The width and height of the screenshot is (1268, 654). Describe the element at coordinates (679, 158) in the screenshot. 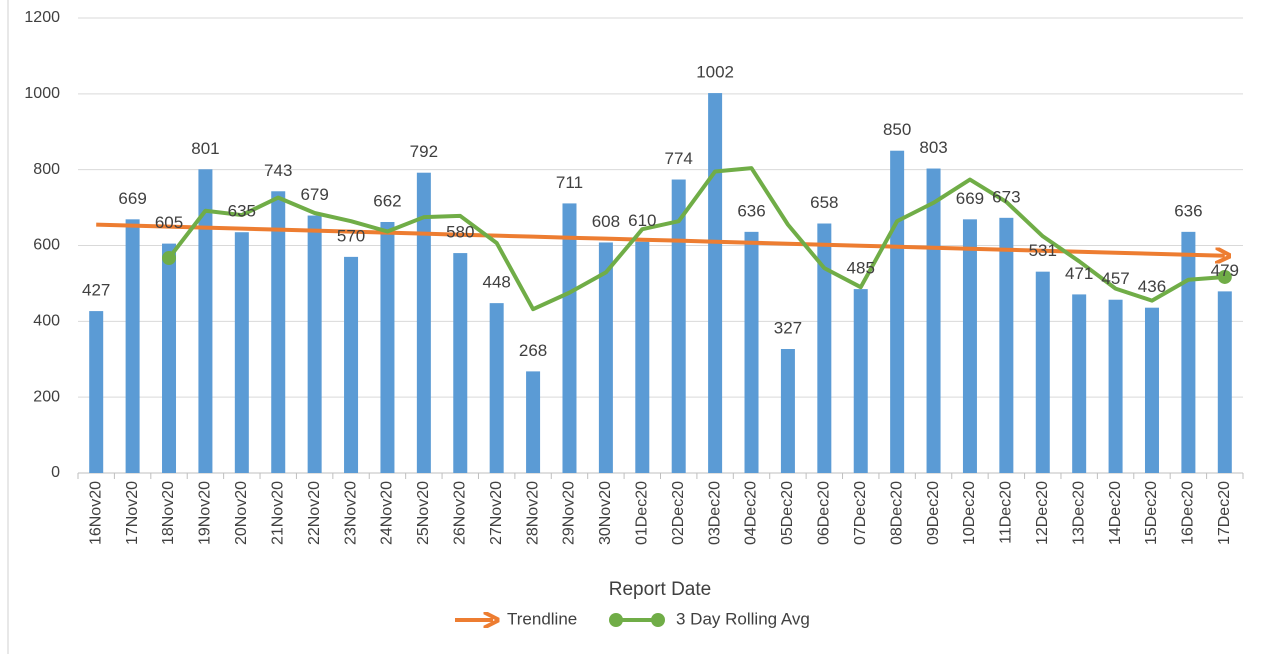

I see `data-label: 774` at that location.